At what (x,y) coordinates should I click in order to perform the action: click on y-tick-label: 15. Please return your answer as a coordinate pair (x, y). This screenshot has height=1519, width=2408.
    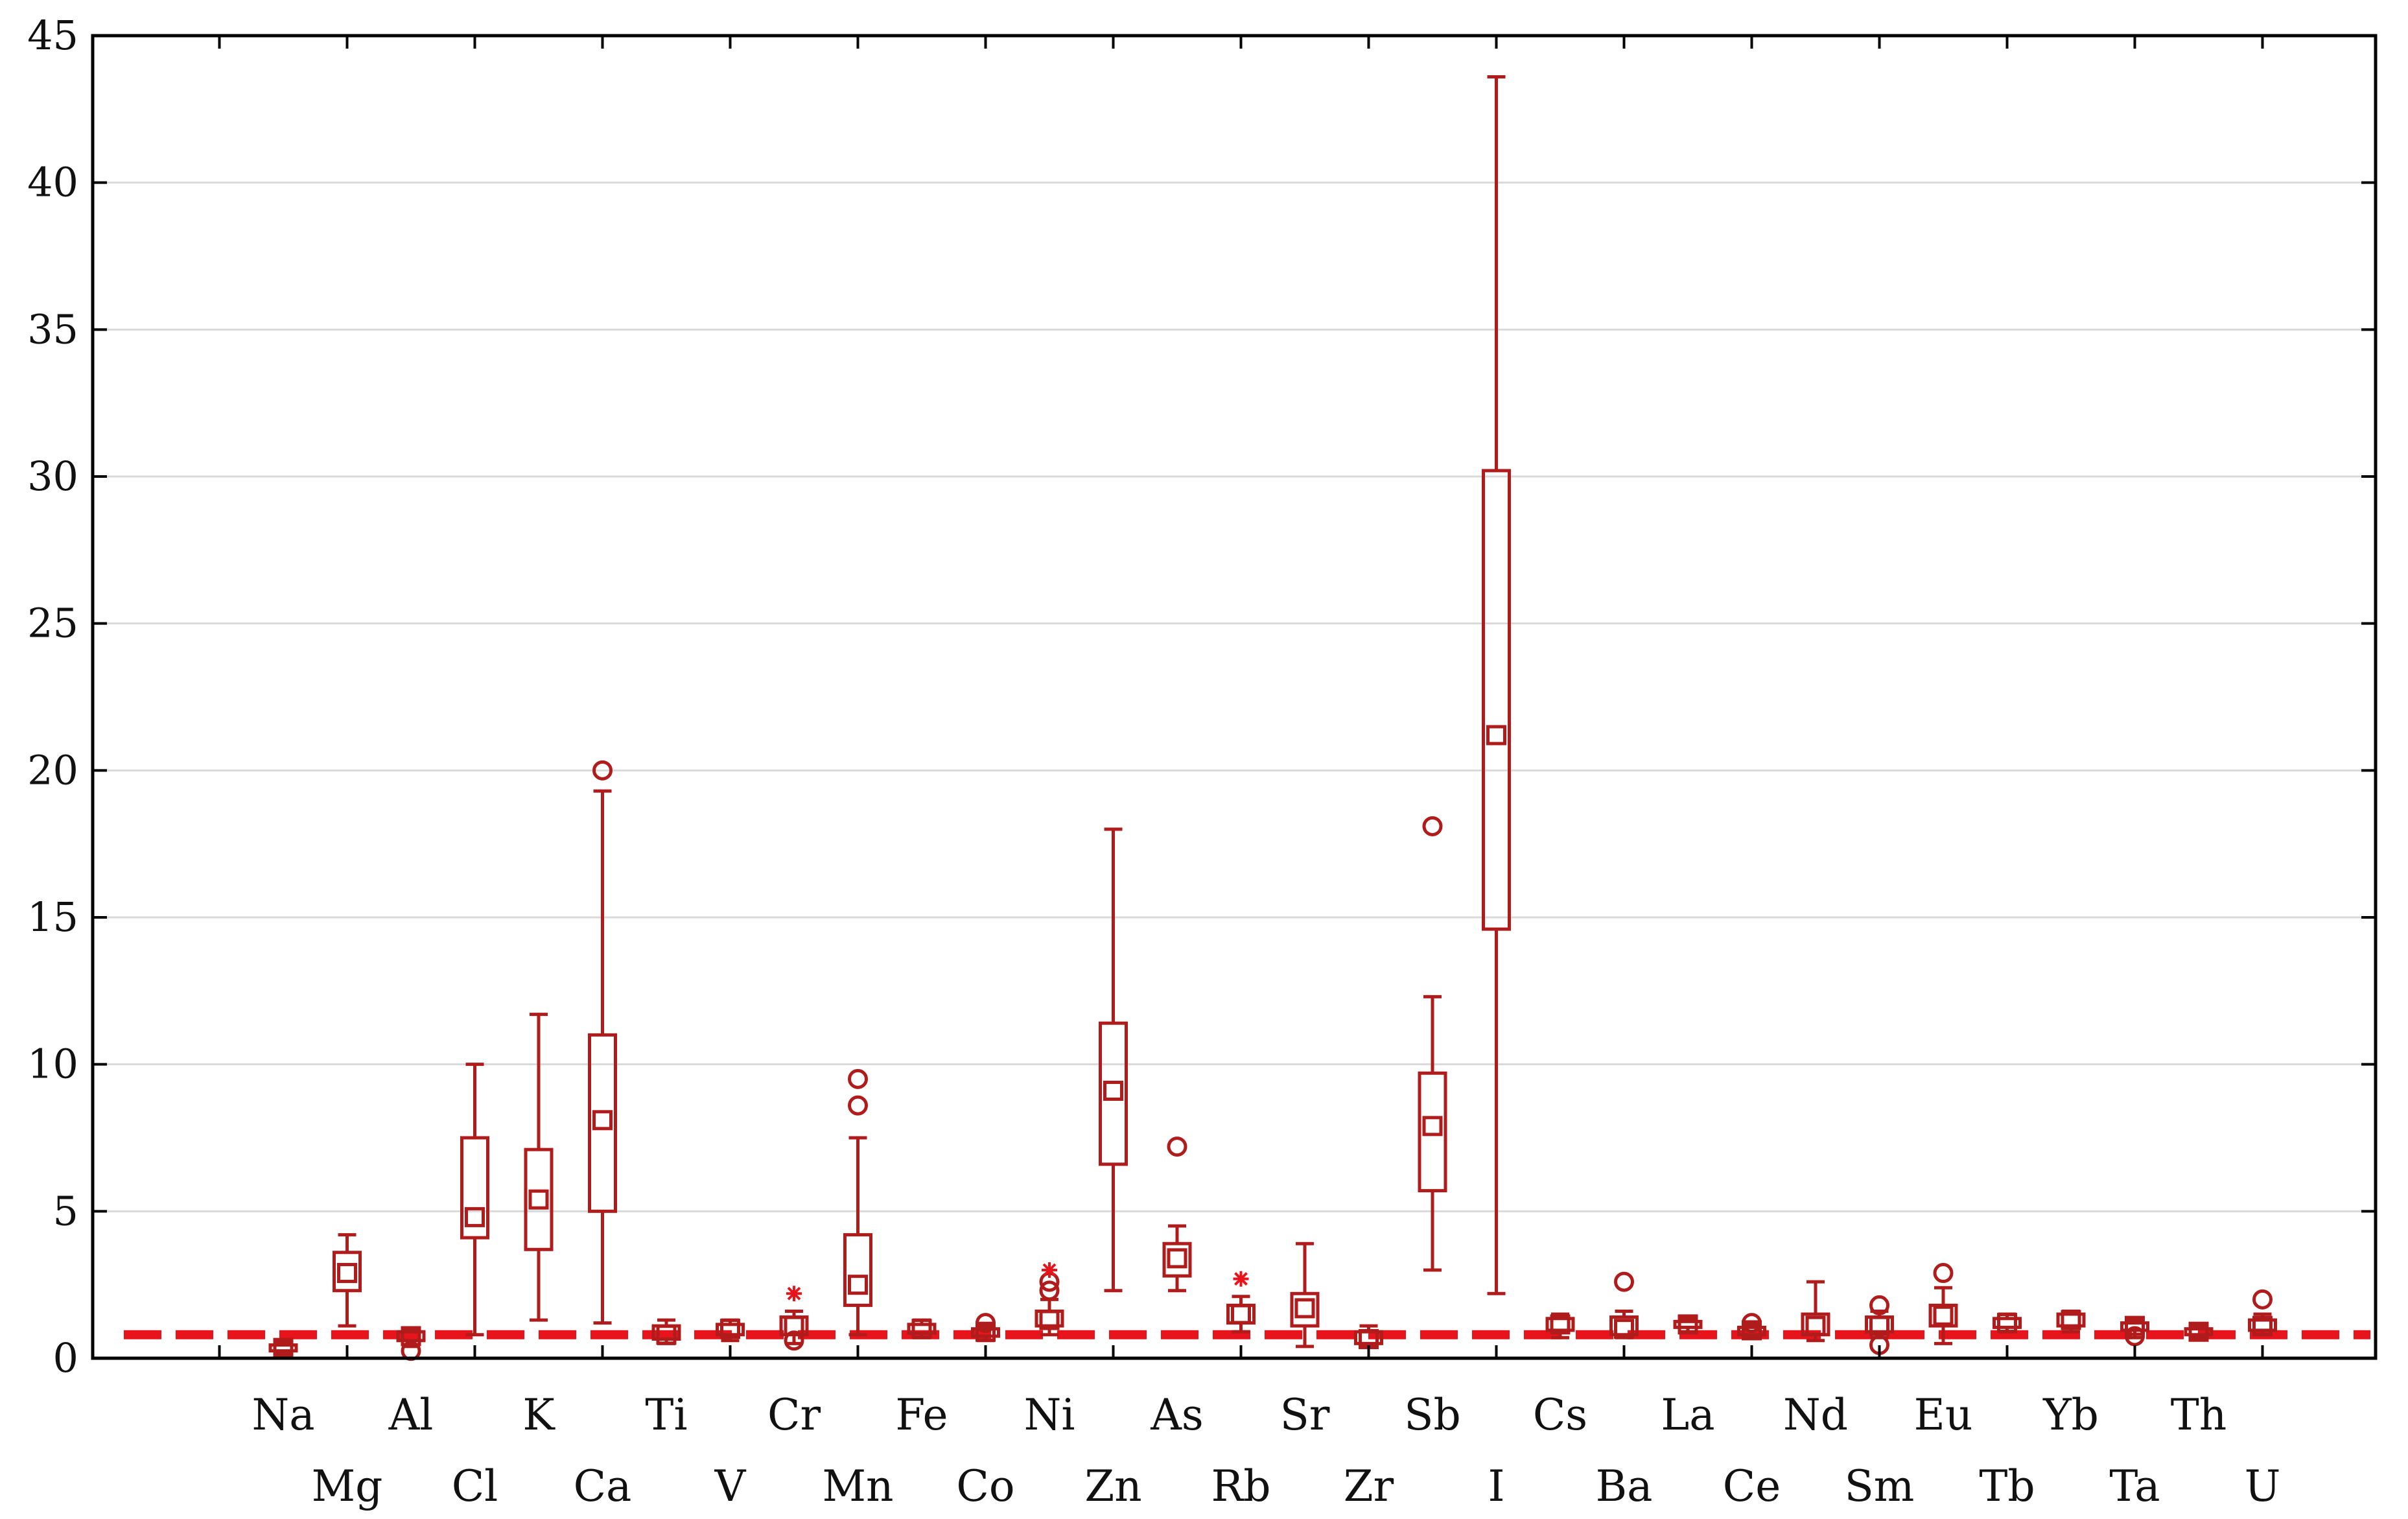
    Looking at the image, I should click on (52, 917).